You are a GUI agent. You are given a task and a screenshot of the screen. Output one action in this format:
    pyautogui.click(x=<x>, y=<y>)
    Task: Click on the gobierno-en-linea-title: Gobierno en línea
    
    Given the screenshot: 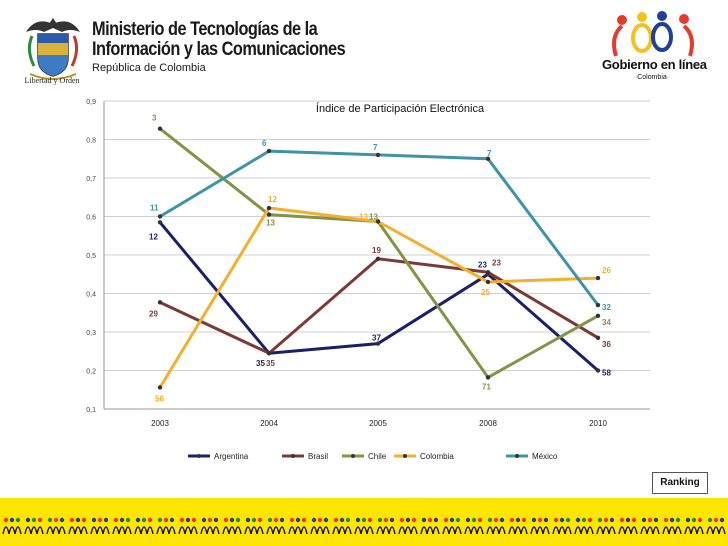 What is the action you would take?
    pyautogui.click(x=654, y=64)
    